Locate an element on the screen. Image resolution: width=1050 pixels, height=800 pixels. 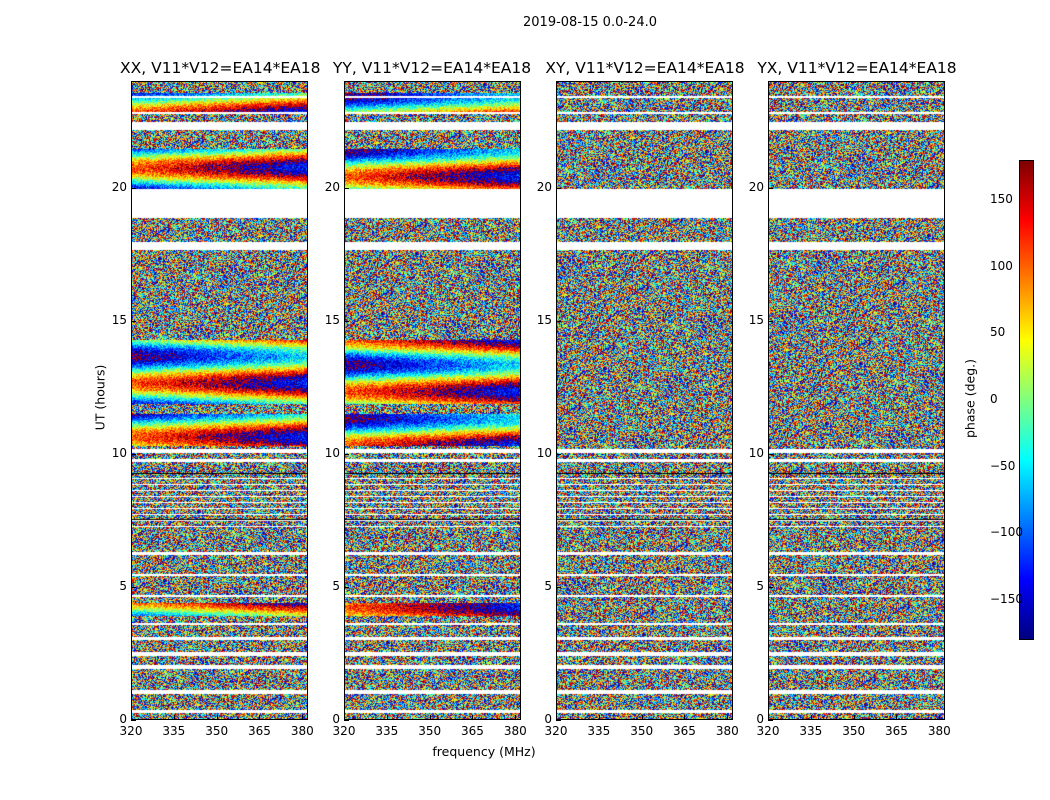
y-tick-label-2-4: 20 is located at coordinates (544, 186).